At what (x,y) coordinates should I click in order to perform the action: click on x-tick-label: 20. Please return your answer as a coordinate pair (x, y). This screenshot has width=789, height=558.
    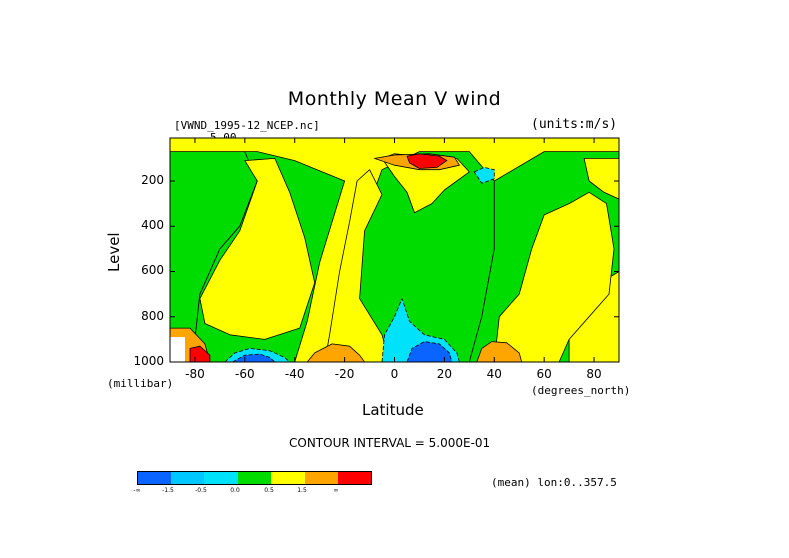
    Looking at the image, I should click on (444, 374).